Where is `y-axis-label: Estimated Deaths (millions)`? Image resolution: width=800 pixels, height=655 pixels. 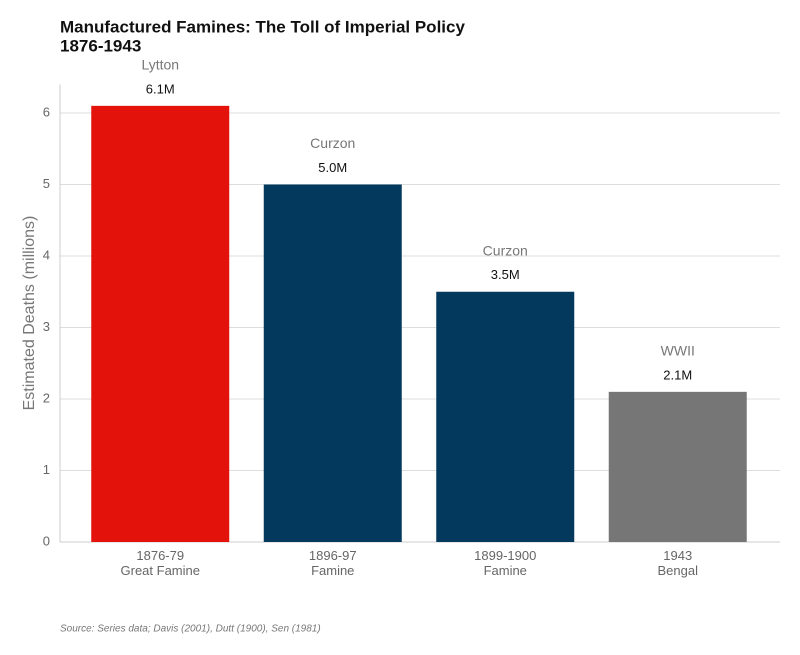 y-axis-label: Estimated Deaths (millions) is located at coordinates (29, 313).